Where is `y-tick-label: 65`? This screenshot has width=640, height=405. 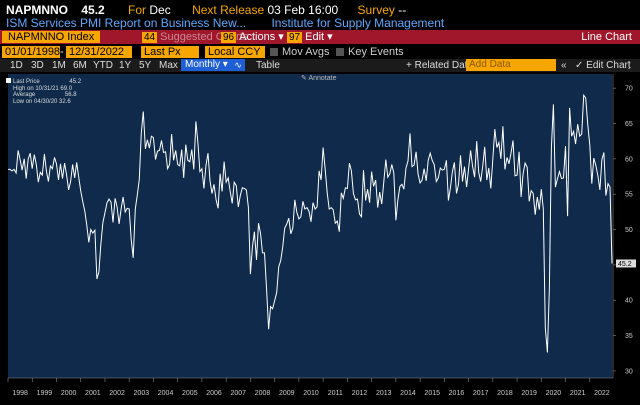
y-tick-label: 65 is located at coordinates (629, 124).